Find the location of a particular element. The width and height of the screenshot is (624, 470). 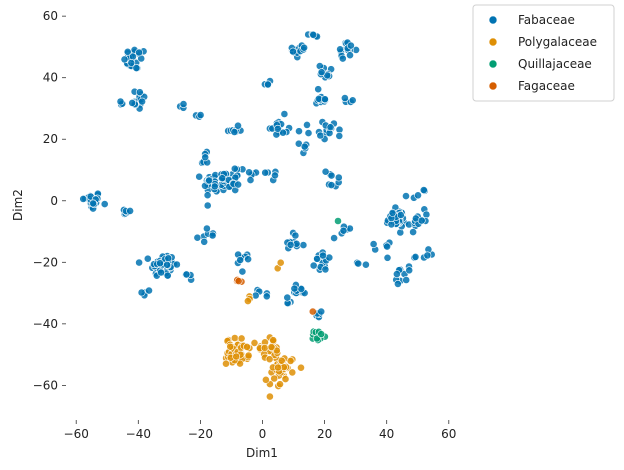

legend-marker-quillajaceae is located at coordinates (493, 64).